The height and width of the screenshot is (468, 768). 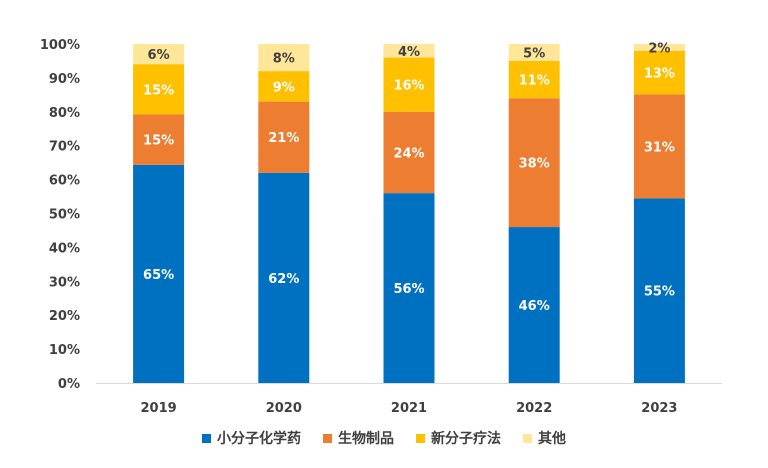 I want to click on data-label: 62%, so click(x=283, y=279).